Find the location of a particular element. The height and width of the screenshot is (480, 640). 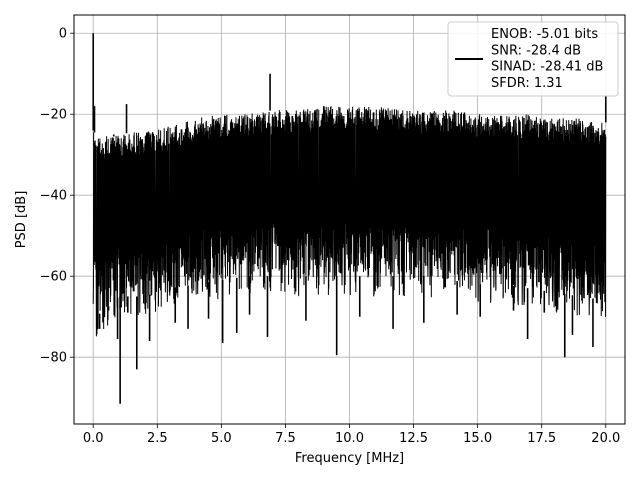

x-tick-label: 10.0 is located at coordinates (349, 438).